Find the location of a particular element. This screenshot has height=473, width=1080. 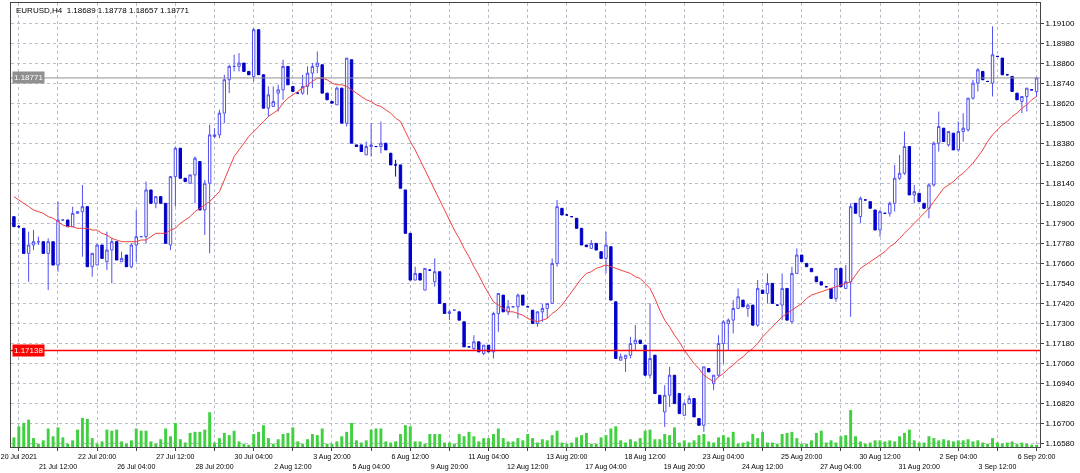

y-tick-label: 1.18620 is located at coordinates (1060, 103).